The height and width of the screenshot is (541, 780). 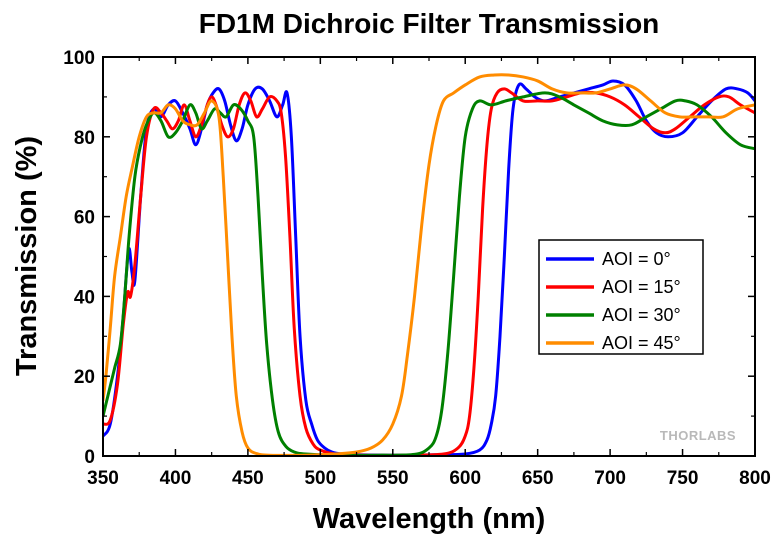 I want to click on y-tick-label: 0, so click(x=89, y=457).